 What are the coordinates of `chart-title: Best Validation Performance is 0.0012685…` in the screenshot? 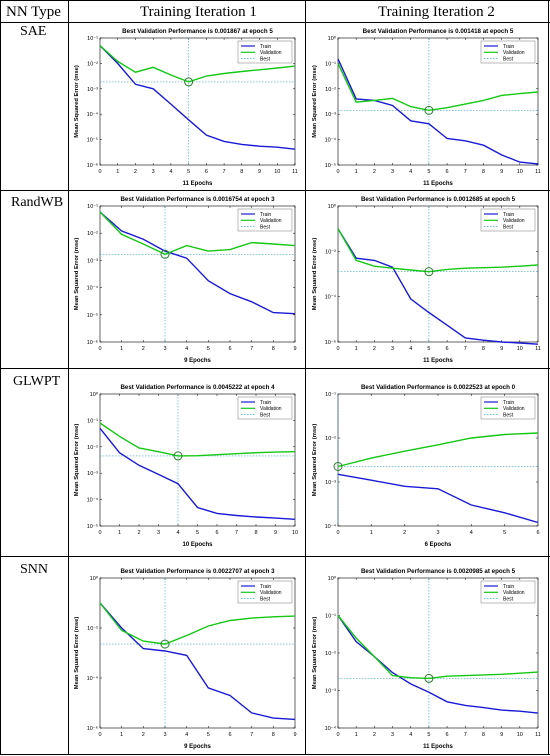 It's located at (438, 199).